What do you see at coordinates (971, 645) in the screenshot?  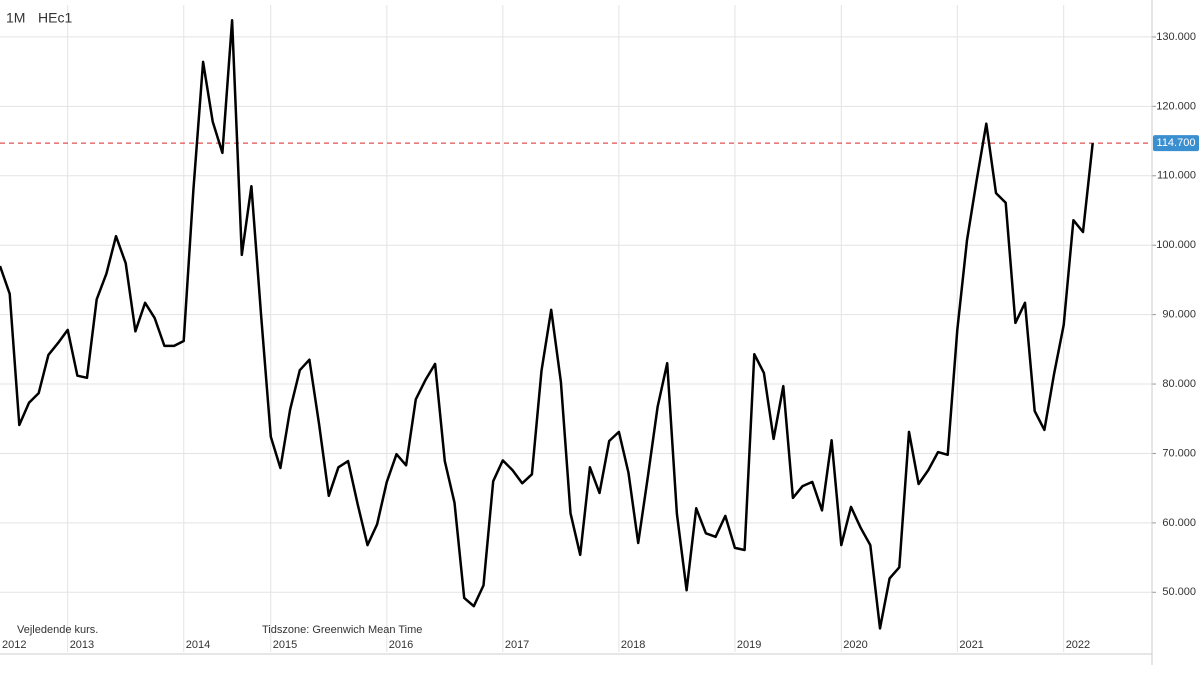 I see `x-tick-label: 2021` at bounding box center [971, 645].